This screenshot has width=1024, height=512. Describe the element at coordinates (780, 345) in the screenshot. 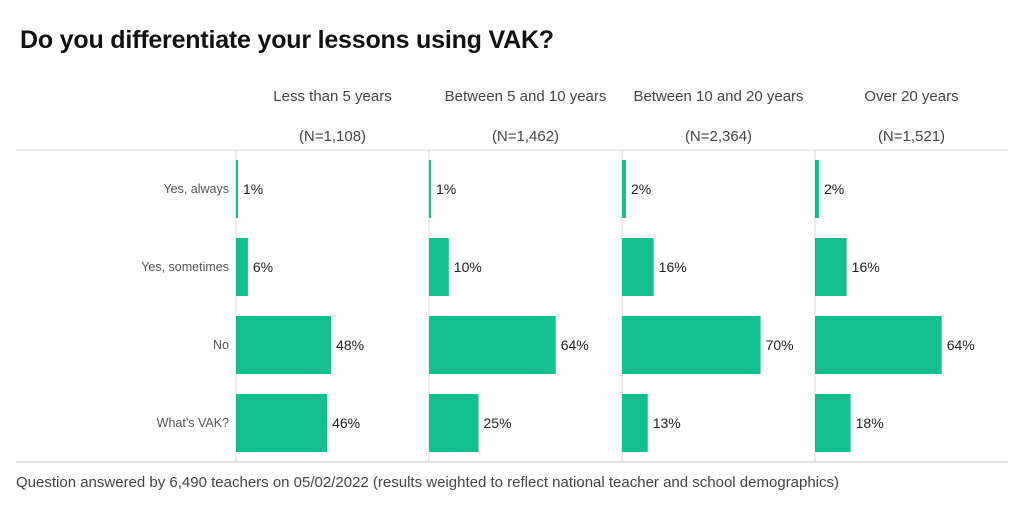

I see `value-label: 70%` at that location.